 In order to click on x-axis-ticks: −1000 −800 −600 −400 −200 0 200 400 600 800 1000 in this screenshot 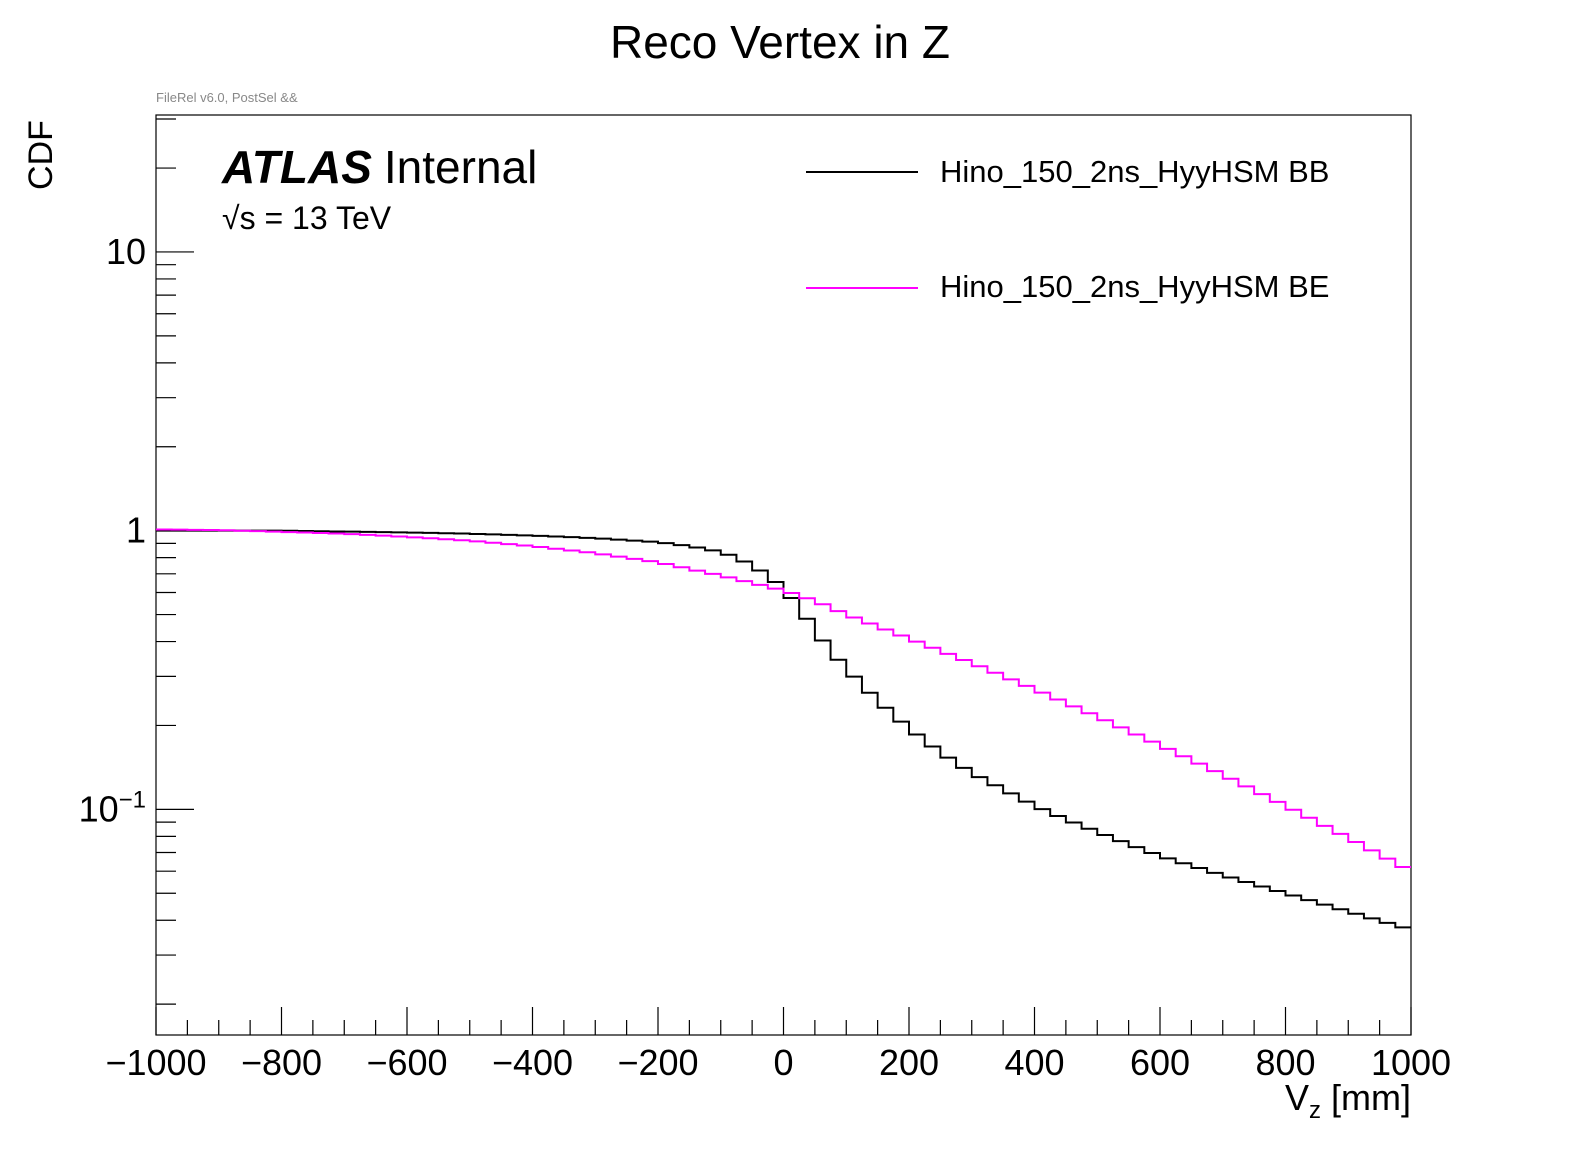, I will do `click(778, 1045)`.